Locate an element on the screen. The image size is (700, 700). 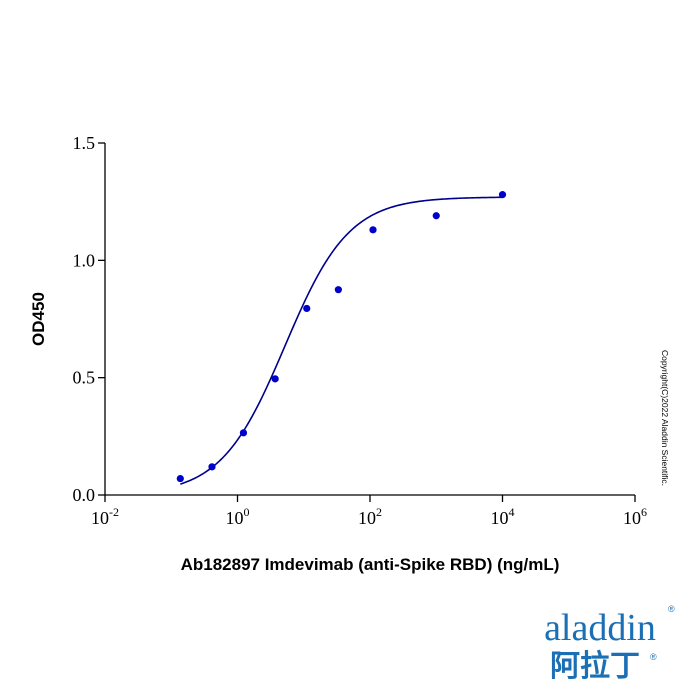
aladdin-logo: aladdin ® 阿拉丁 ® is located at coordinates (609, 644).